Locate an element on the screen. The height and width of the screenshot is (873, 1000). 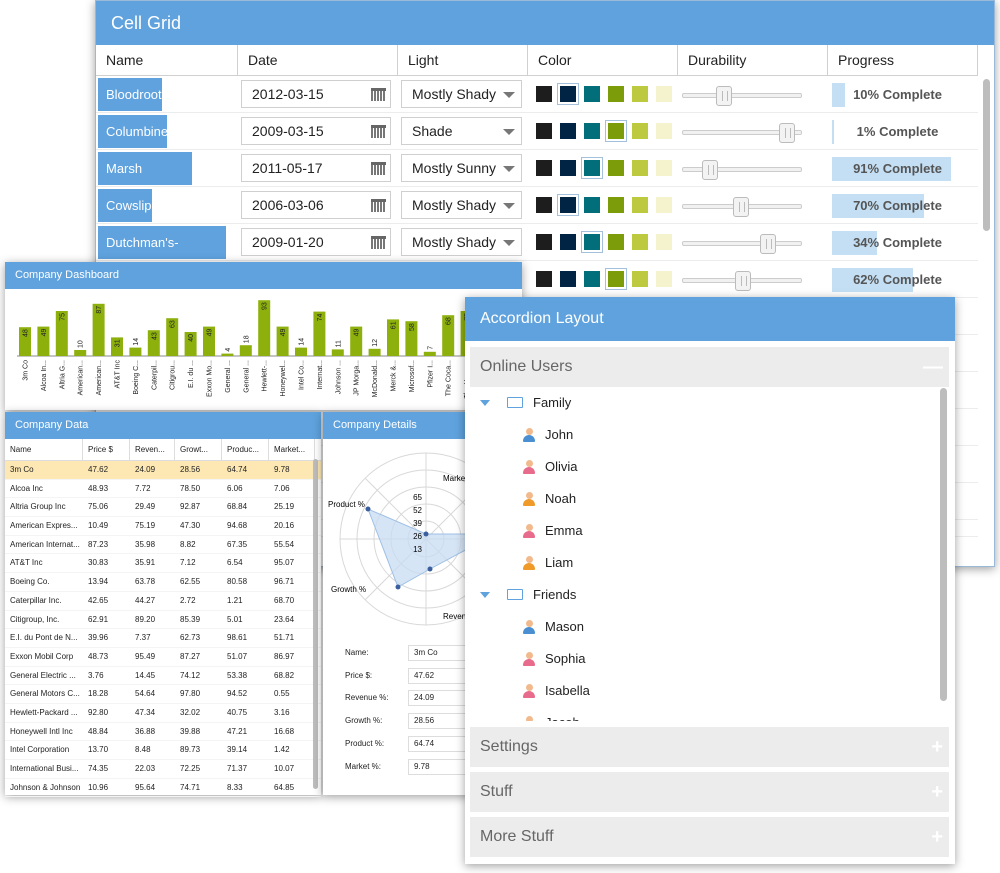
tree-folder: Friends is located at coordinates (700, 595).